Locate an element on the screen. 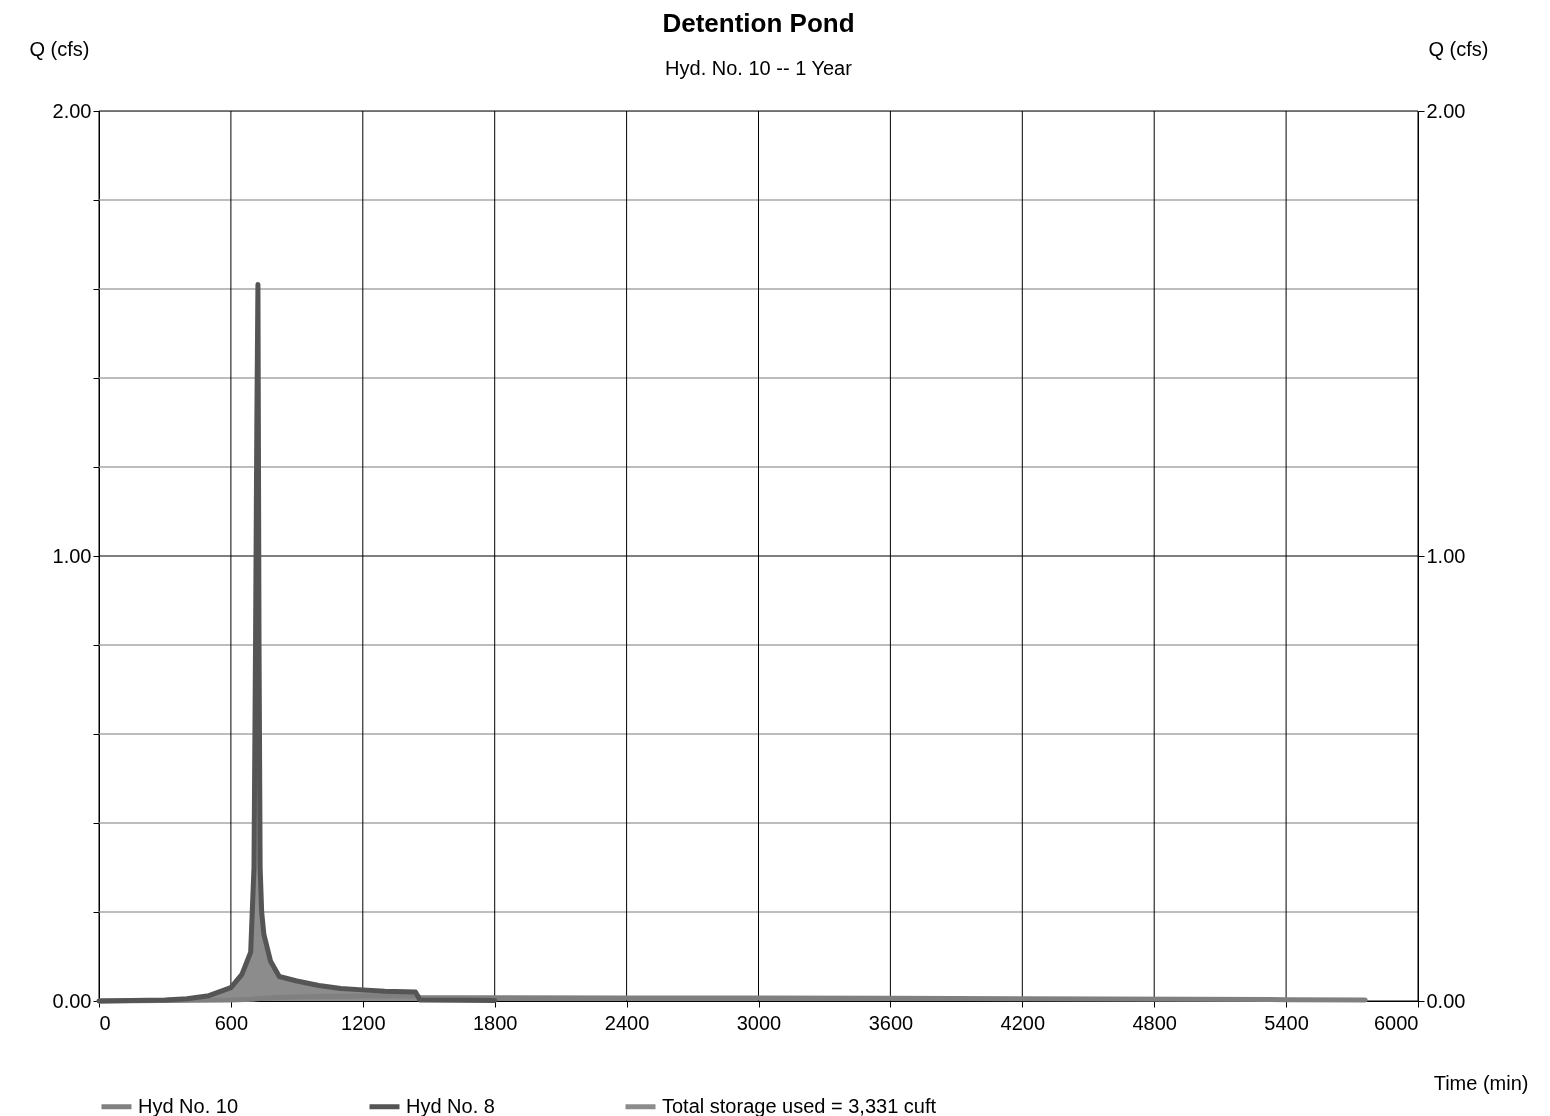 This screenshot has width=1550, height=1116. chart-subtitle: Hyd. No. 10 -- 1 Year is located at coordinates (759, 68).